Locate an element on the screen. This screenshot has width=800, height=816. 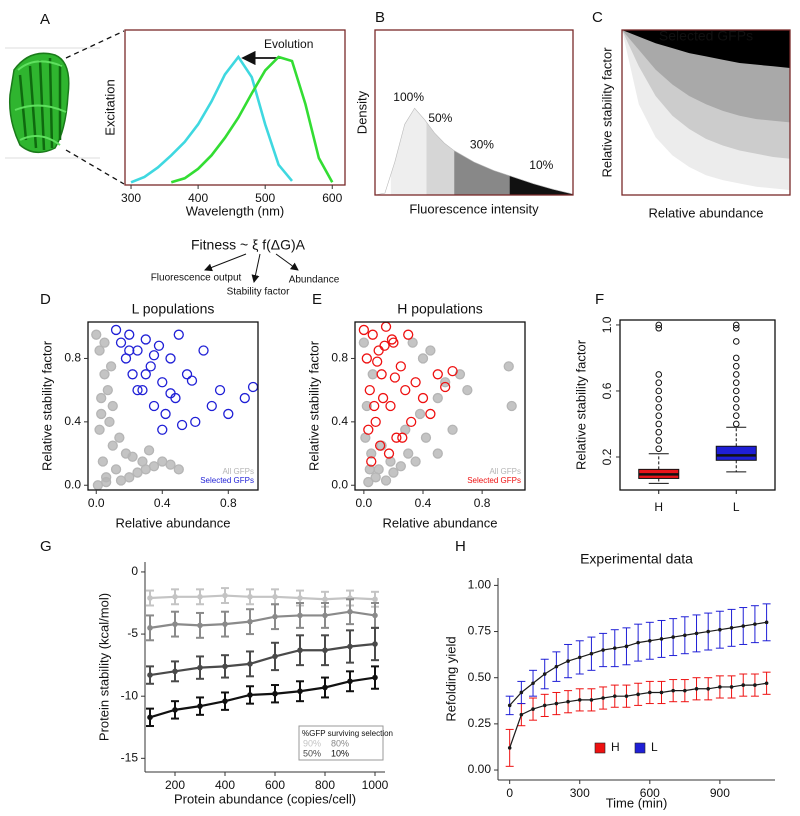
panel-label: B is located at coordinates (380, 17).